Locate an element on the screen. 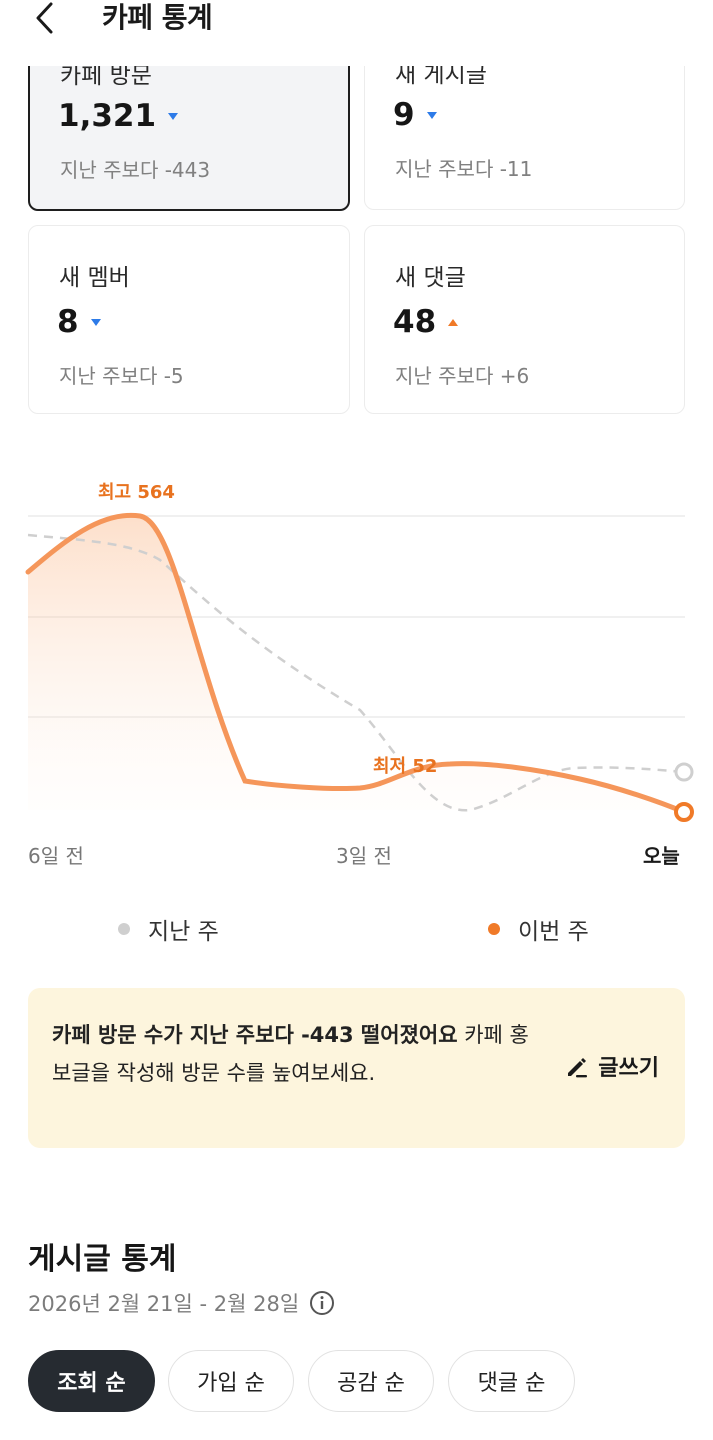 This screenshot has height=1440, width=713. stat-label: 새 댓글 is located at coordinates (430, 278).